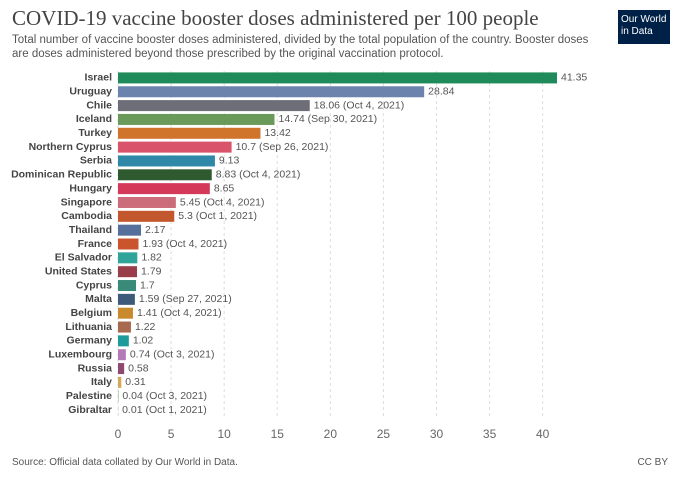  I want to click on value-label: 1.7, so click(147, 285).